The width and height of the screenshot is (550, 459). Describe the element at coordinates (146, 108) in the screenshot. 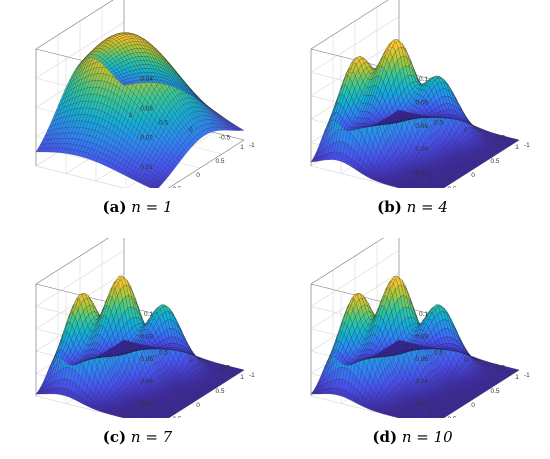

I see `z-tick-label: 0.03` at that location.